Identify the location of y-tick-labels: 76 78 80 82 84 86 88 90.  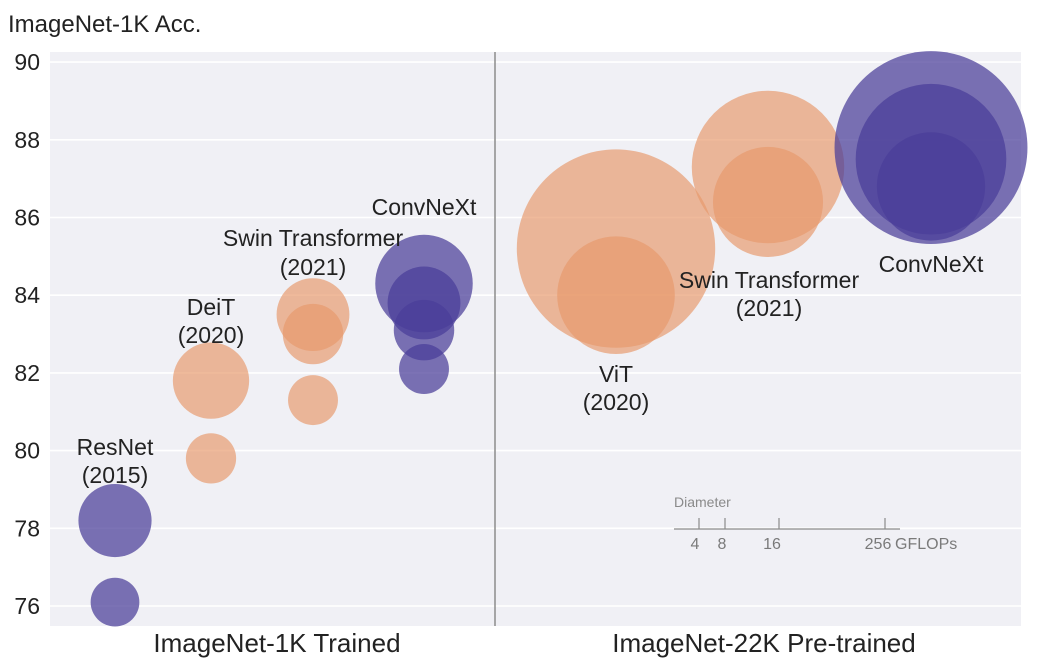
(27, 334).